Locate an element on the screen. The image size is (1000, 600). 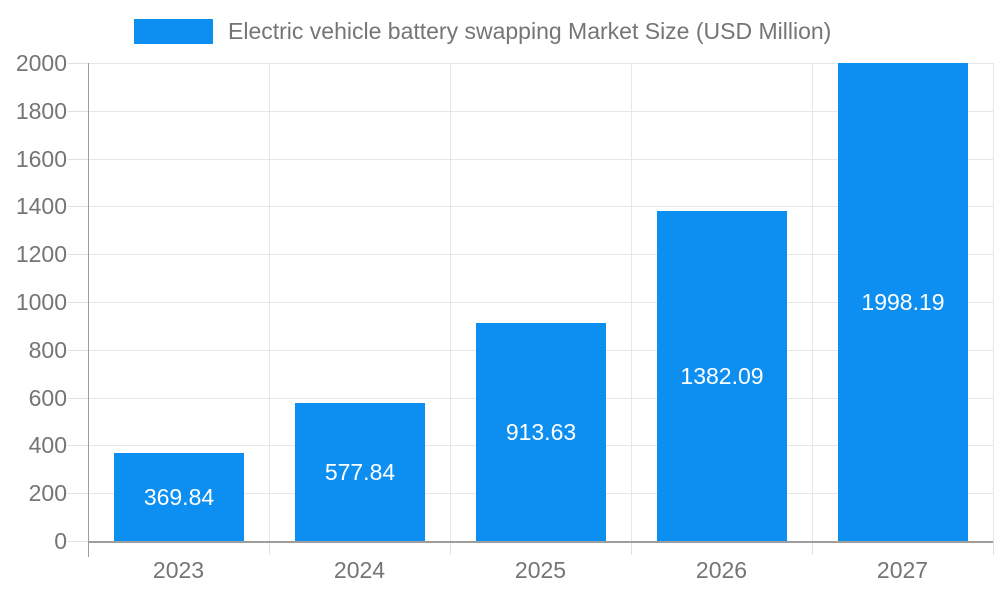
y-axis-label: 400 is located at coordinates (47, 445).